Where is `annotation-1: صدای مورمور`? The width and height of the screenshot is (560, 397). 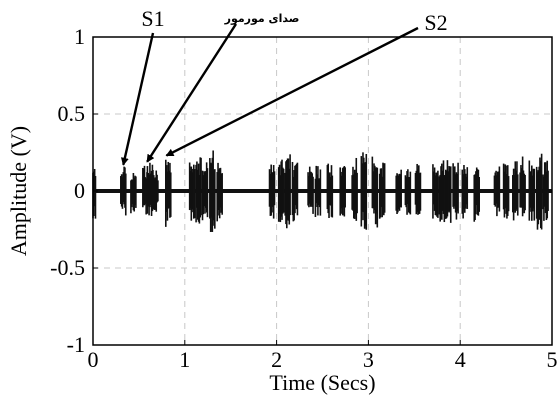 annotation-1: صدای مورمور is located at coordinates (223, 87).